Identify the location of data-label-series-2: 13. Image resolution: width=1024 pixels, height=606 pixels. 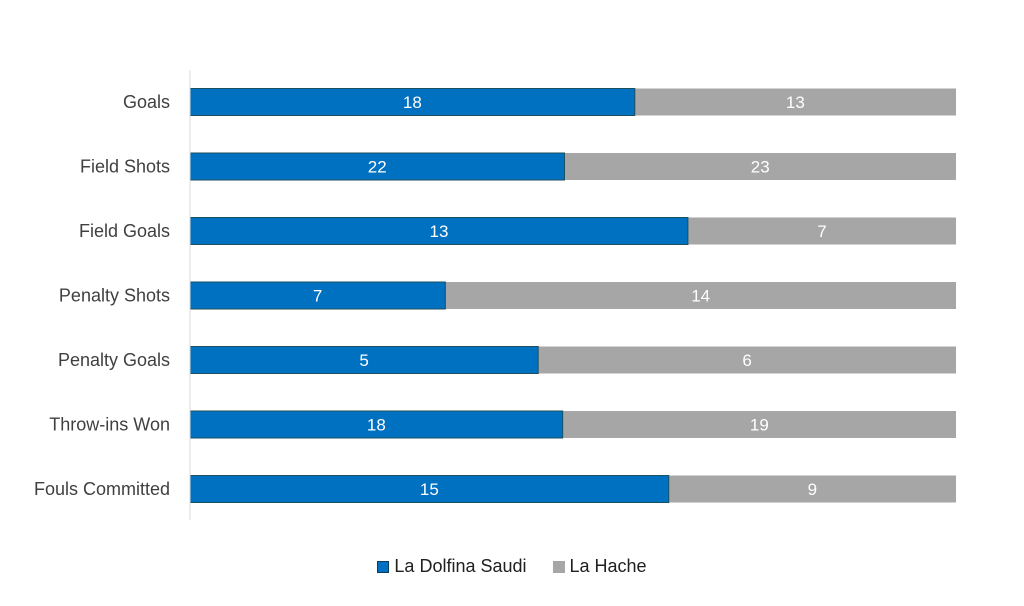
(795, 102).